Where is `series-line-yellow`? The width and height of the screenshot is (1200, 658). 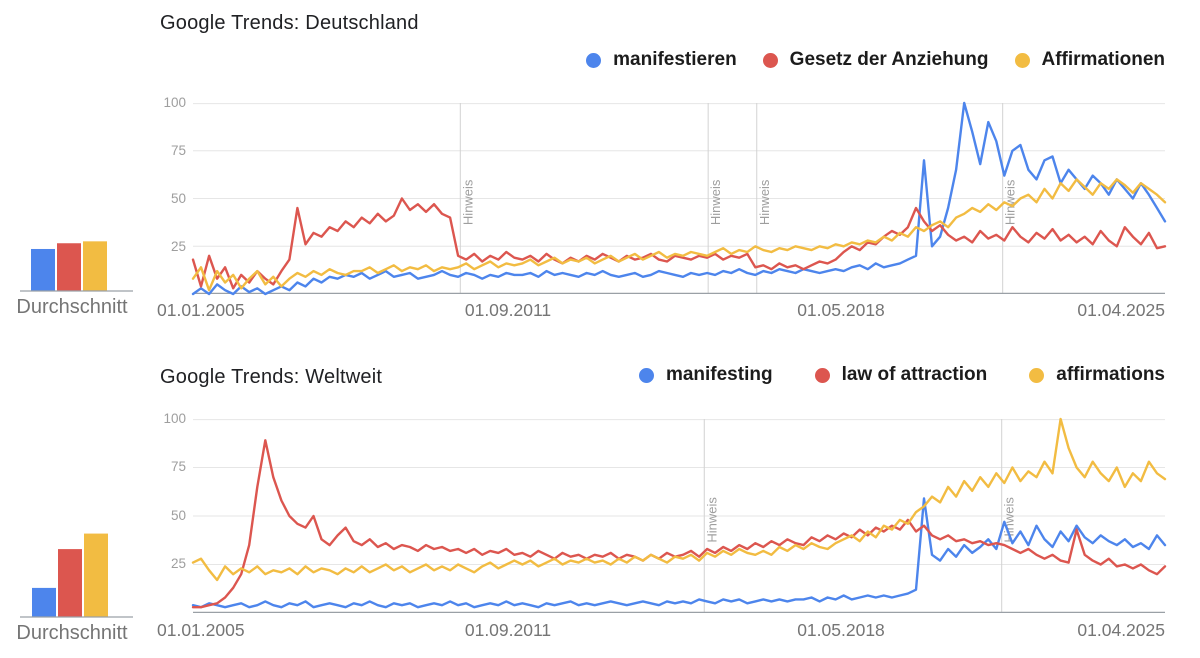
series-line-yellow is located at coordinates (679, 235).